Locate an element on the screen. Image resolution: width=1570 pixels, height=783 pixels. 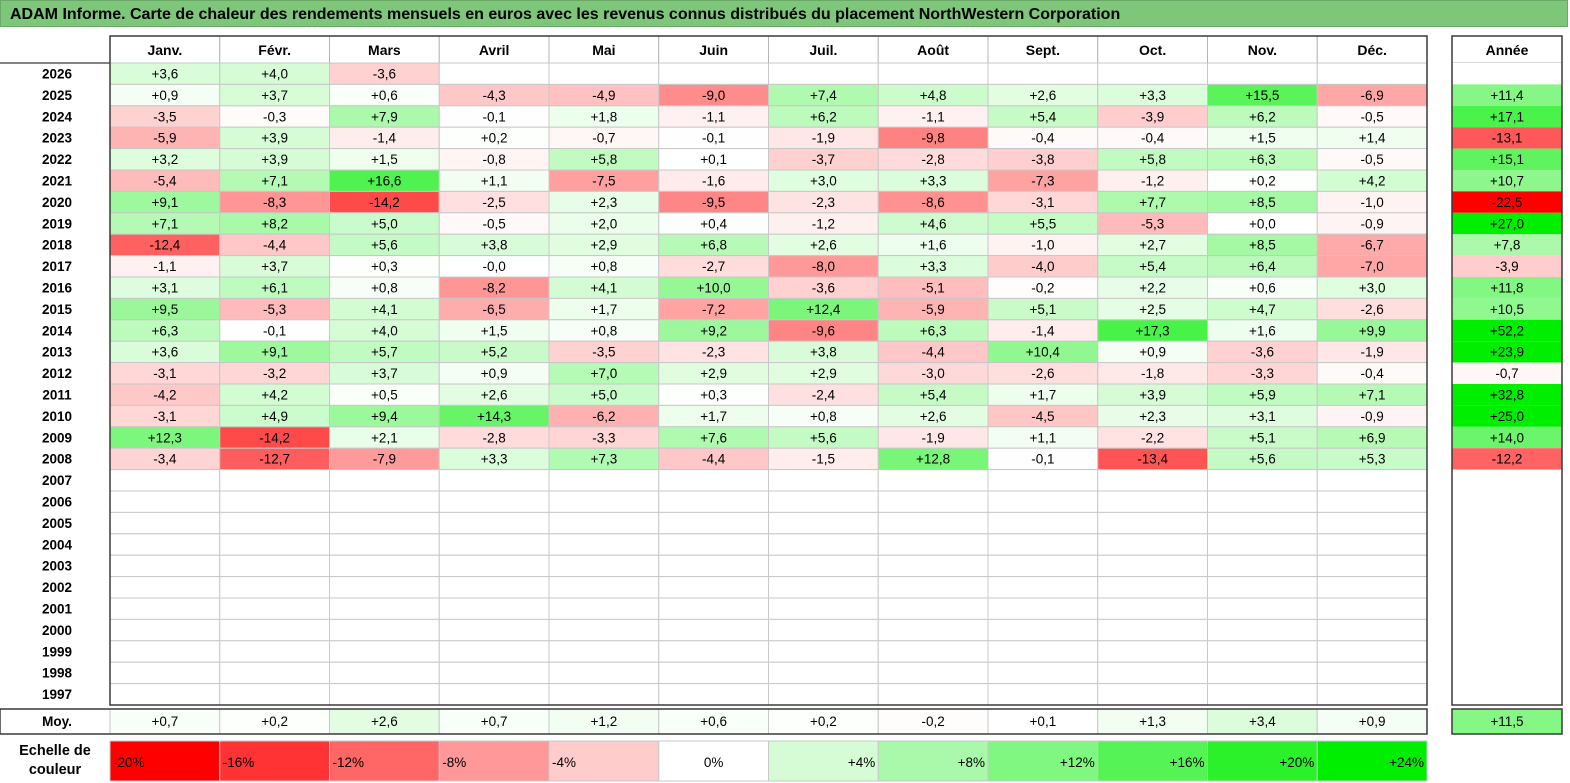
year-label: 2007 is located at coordinates (57, 480).